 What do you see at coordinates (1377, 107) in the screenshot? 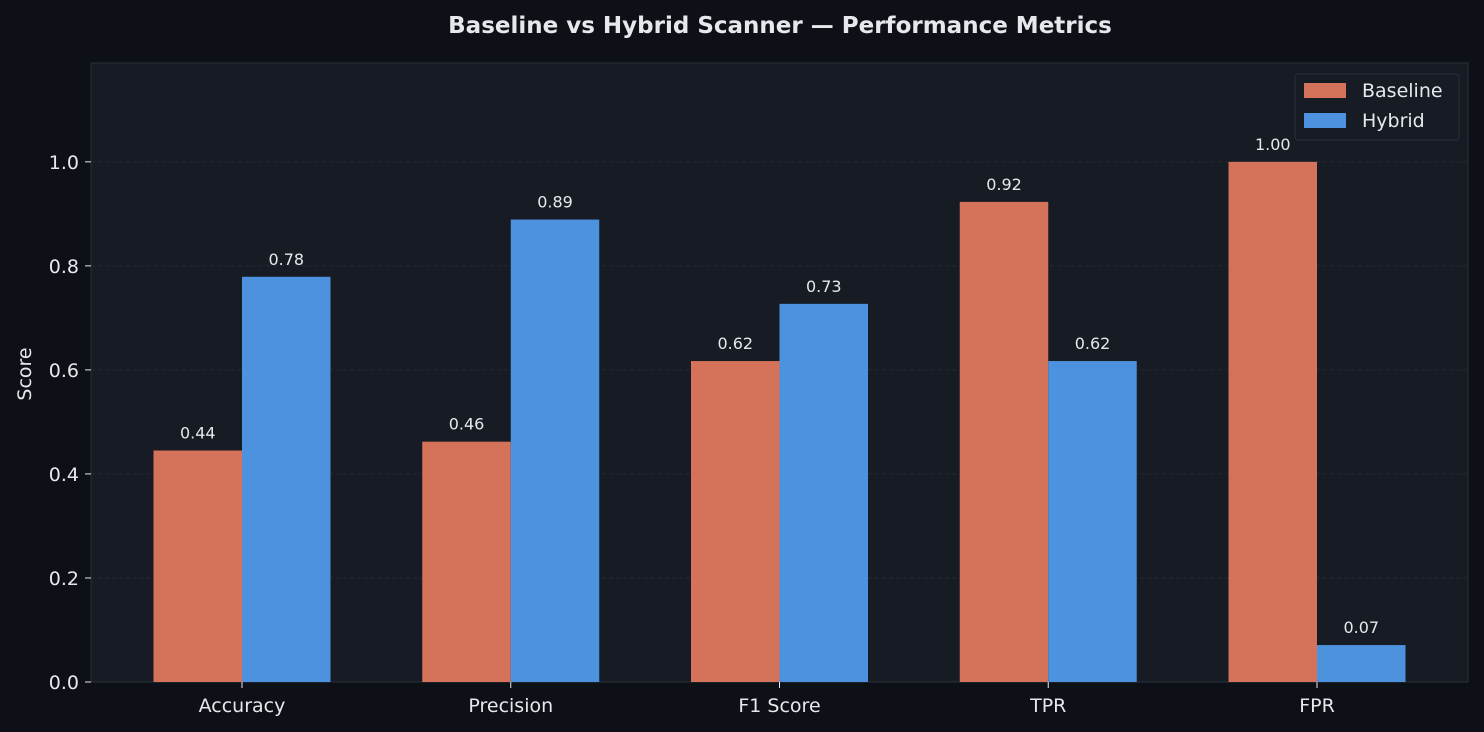
I see `legend: Baseline Hybrid` at bounding box center [1377, 107].